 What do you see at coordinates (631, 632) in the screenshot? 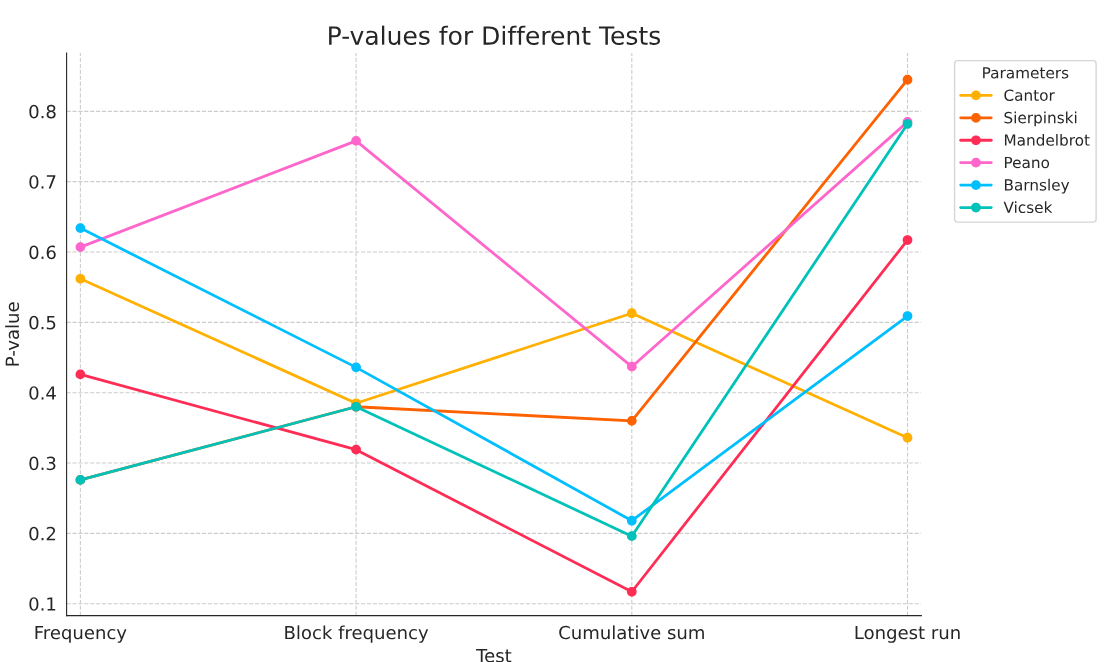
I see `x-tick-label: Cumulative sum` at bounding box center [631, 632].